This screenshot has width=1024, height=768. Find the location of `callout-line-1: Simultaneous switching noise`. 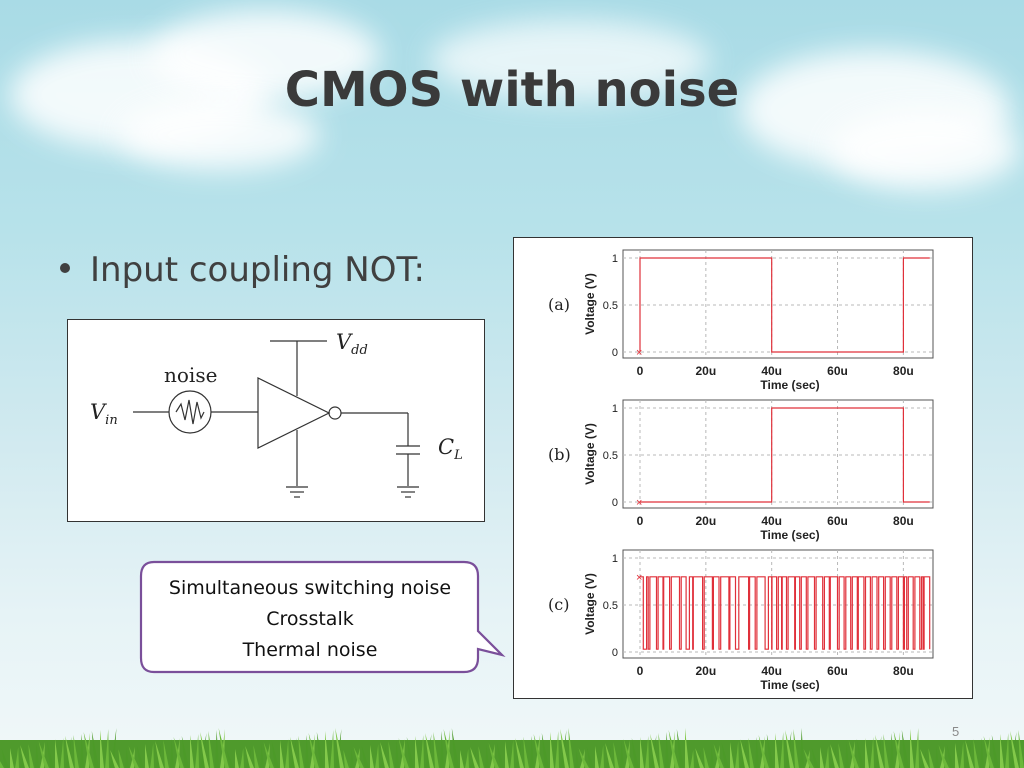

callout-line-1: Simultaneous switching noise is located at coordinates (310, 588).